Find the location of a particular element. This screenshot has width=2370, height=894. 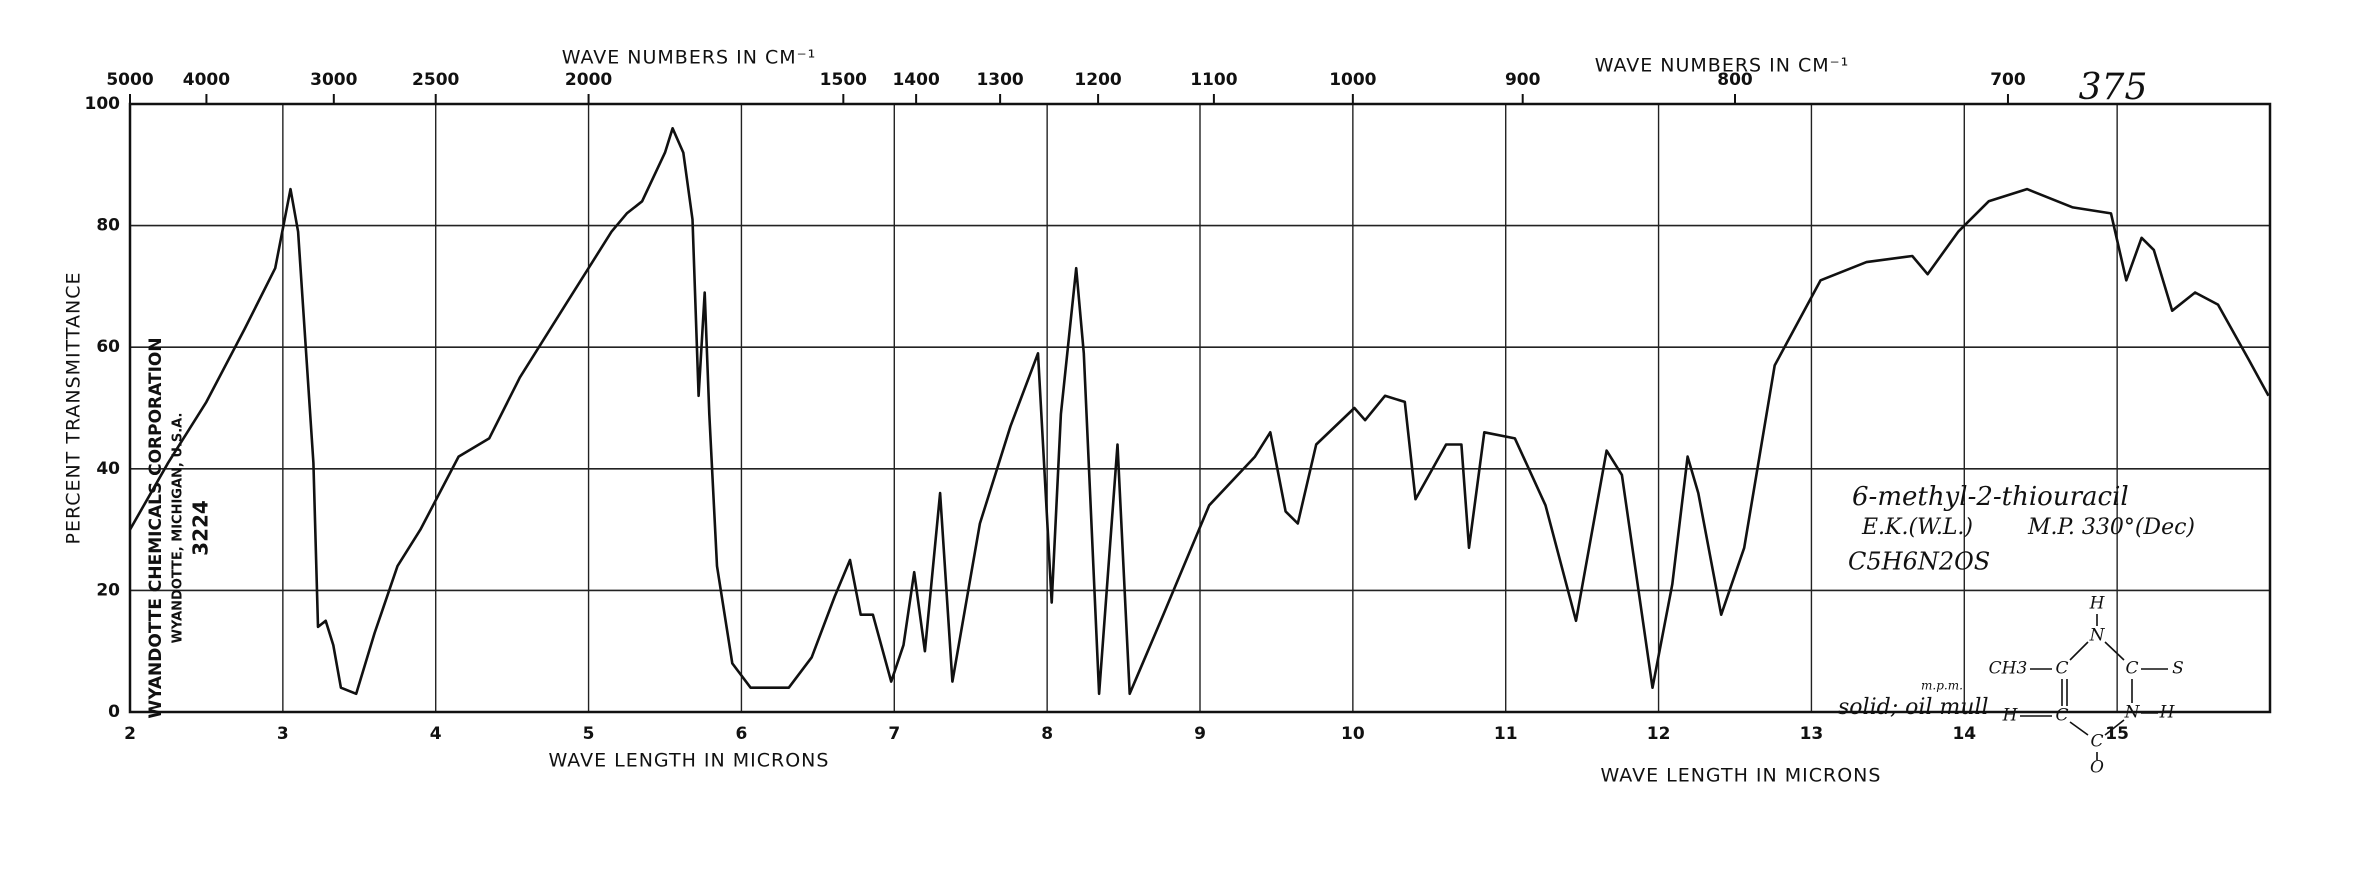

top-tick-label: 1000 is located at coordinates (1352, 80).